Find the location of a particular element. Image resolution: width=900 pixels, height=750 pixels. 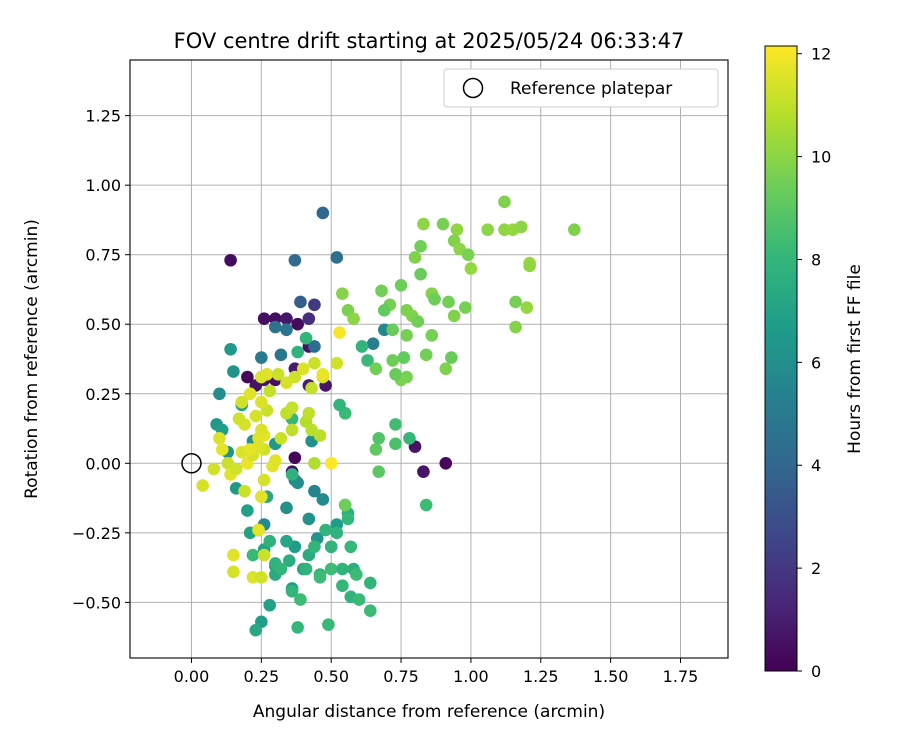

legend: Reference platepar is located at coordinates (581, 88).